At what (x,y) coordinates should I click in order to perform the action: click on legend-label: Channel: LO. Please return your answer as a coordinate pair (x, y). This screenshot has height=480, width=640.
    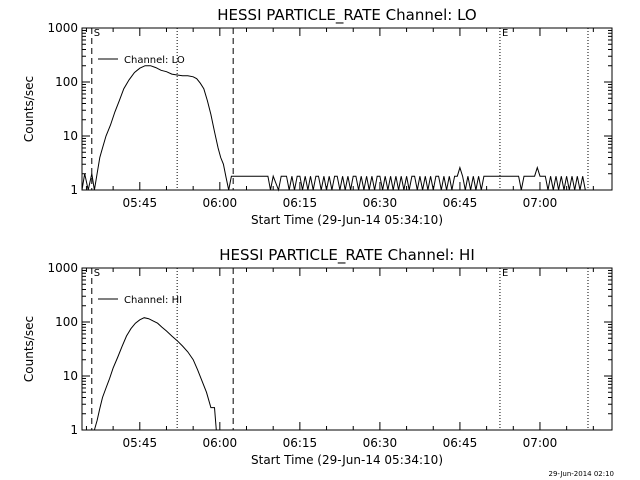
    Looking at the image, I should click on (154, 60).